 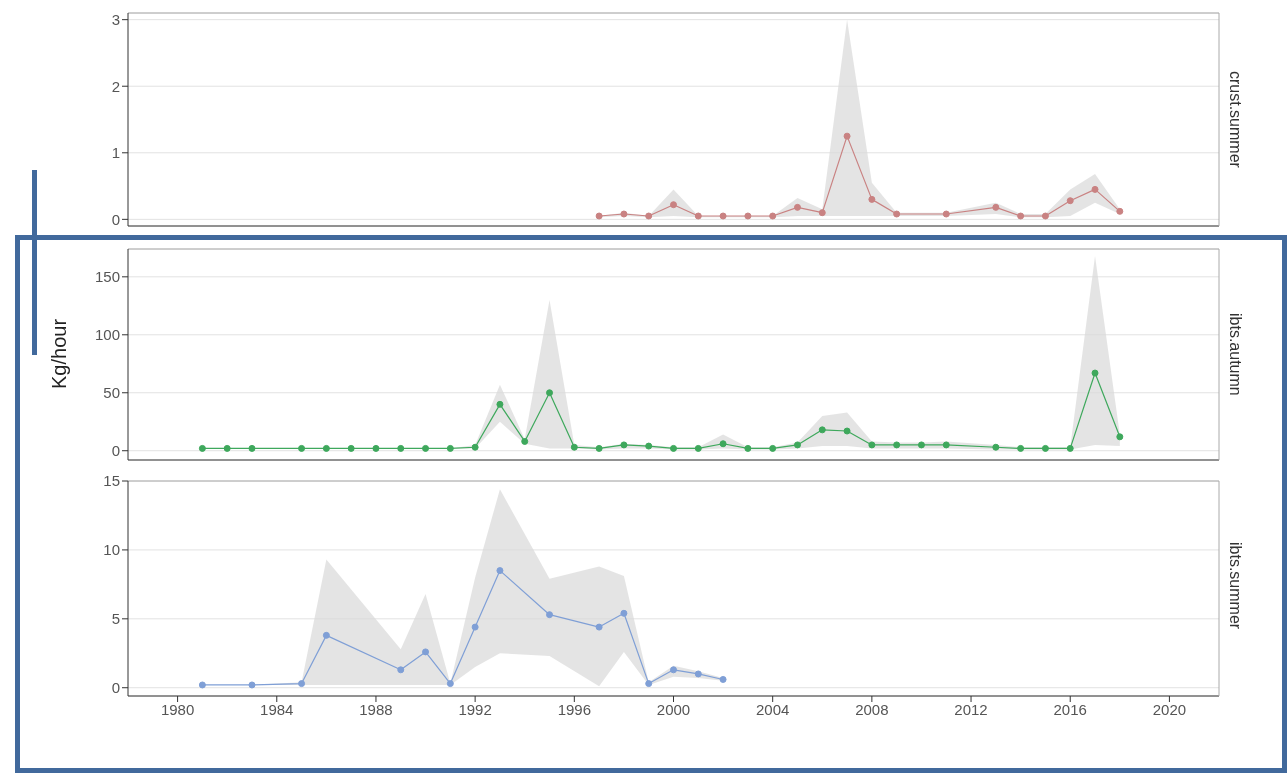 I want to click on y-tick-label: 10, so click(x=111, y=550).